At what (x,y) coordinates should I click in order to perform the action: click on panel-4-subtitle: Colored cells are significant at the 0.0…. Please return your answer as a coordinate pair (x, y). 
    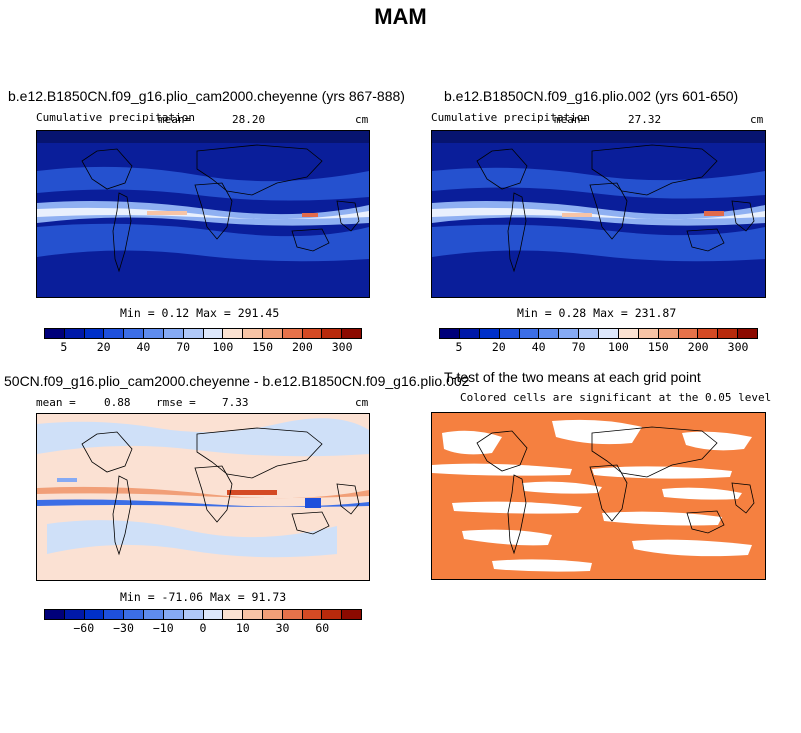
    Looking at the image, I should click on (616, 397).